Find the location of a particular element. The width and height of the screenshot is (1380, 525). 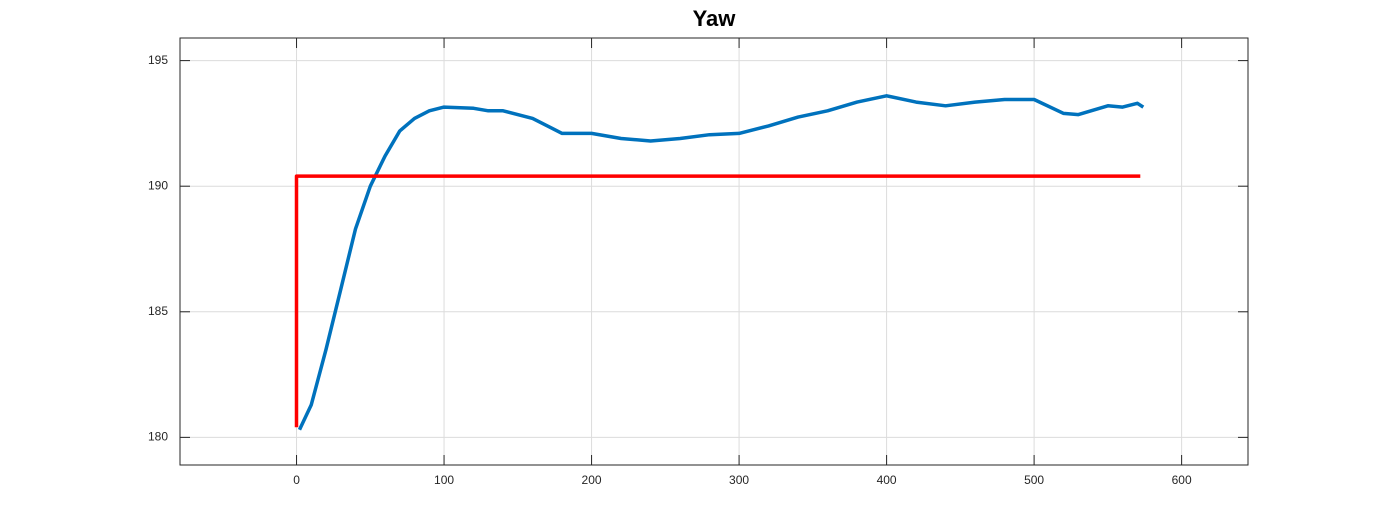

x-tick-label: 100 is located at coordinates (444, 480).